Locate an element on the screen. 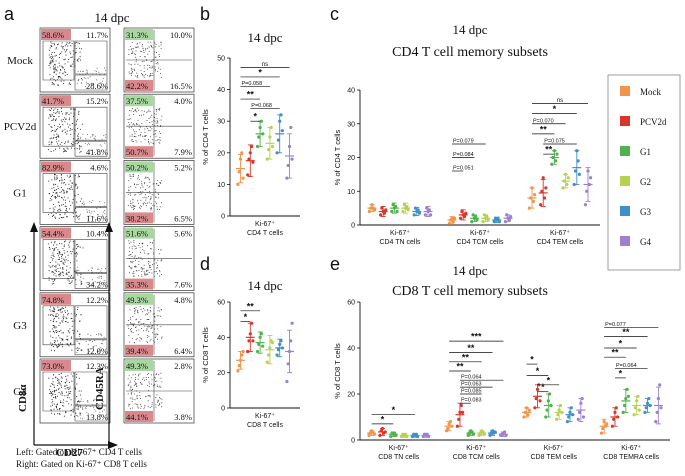  legend-label: G3 is located at coordinates (645, 212).